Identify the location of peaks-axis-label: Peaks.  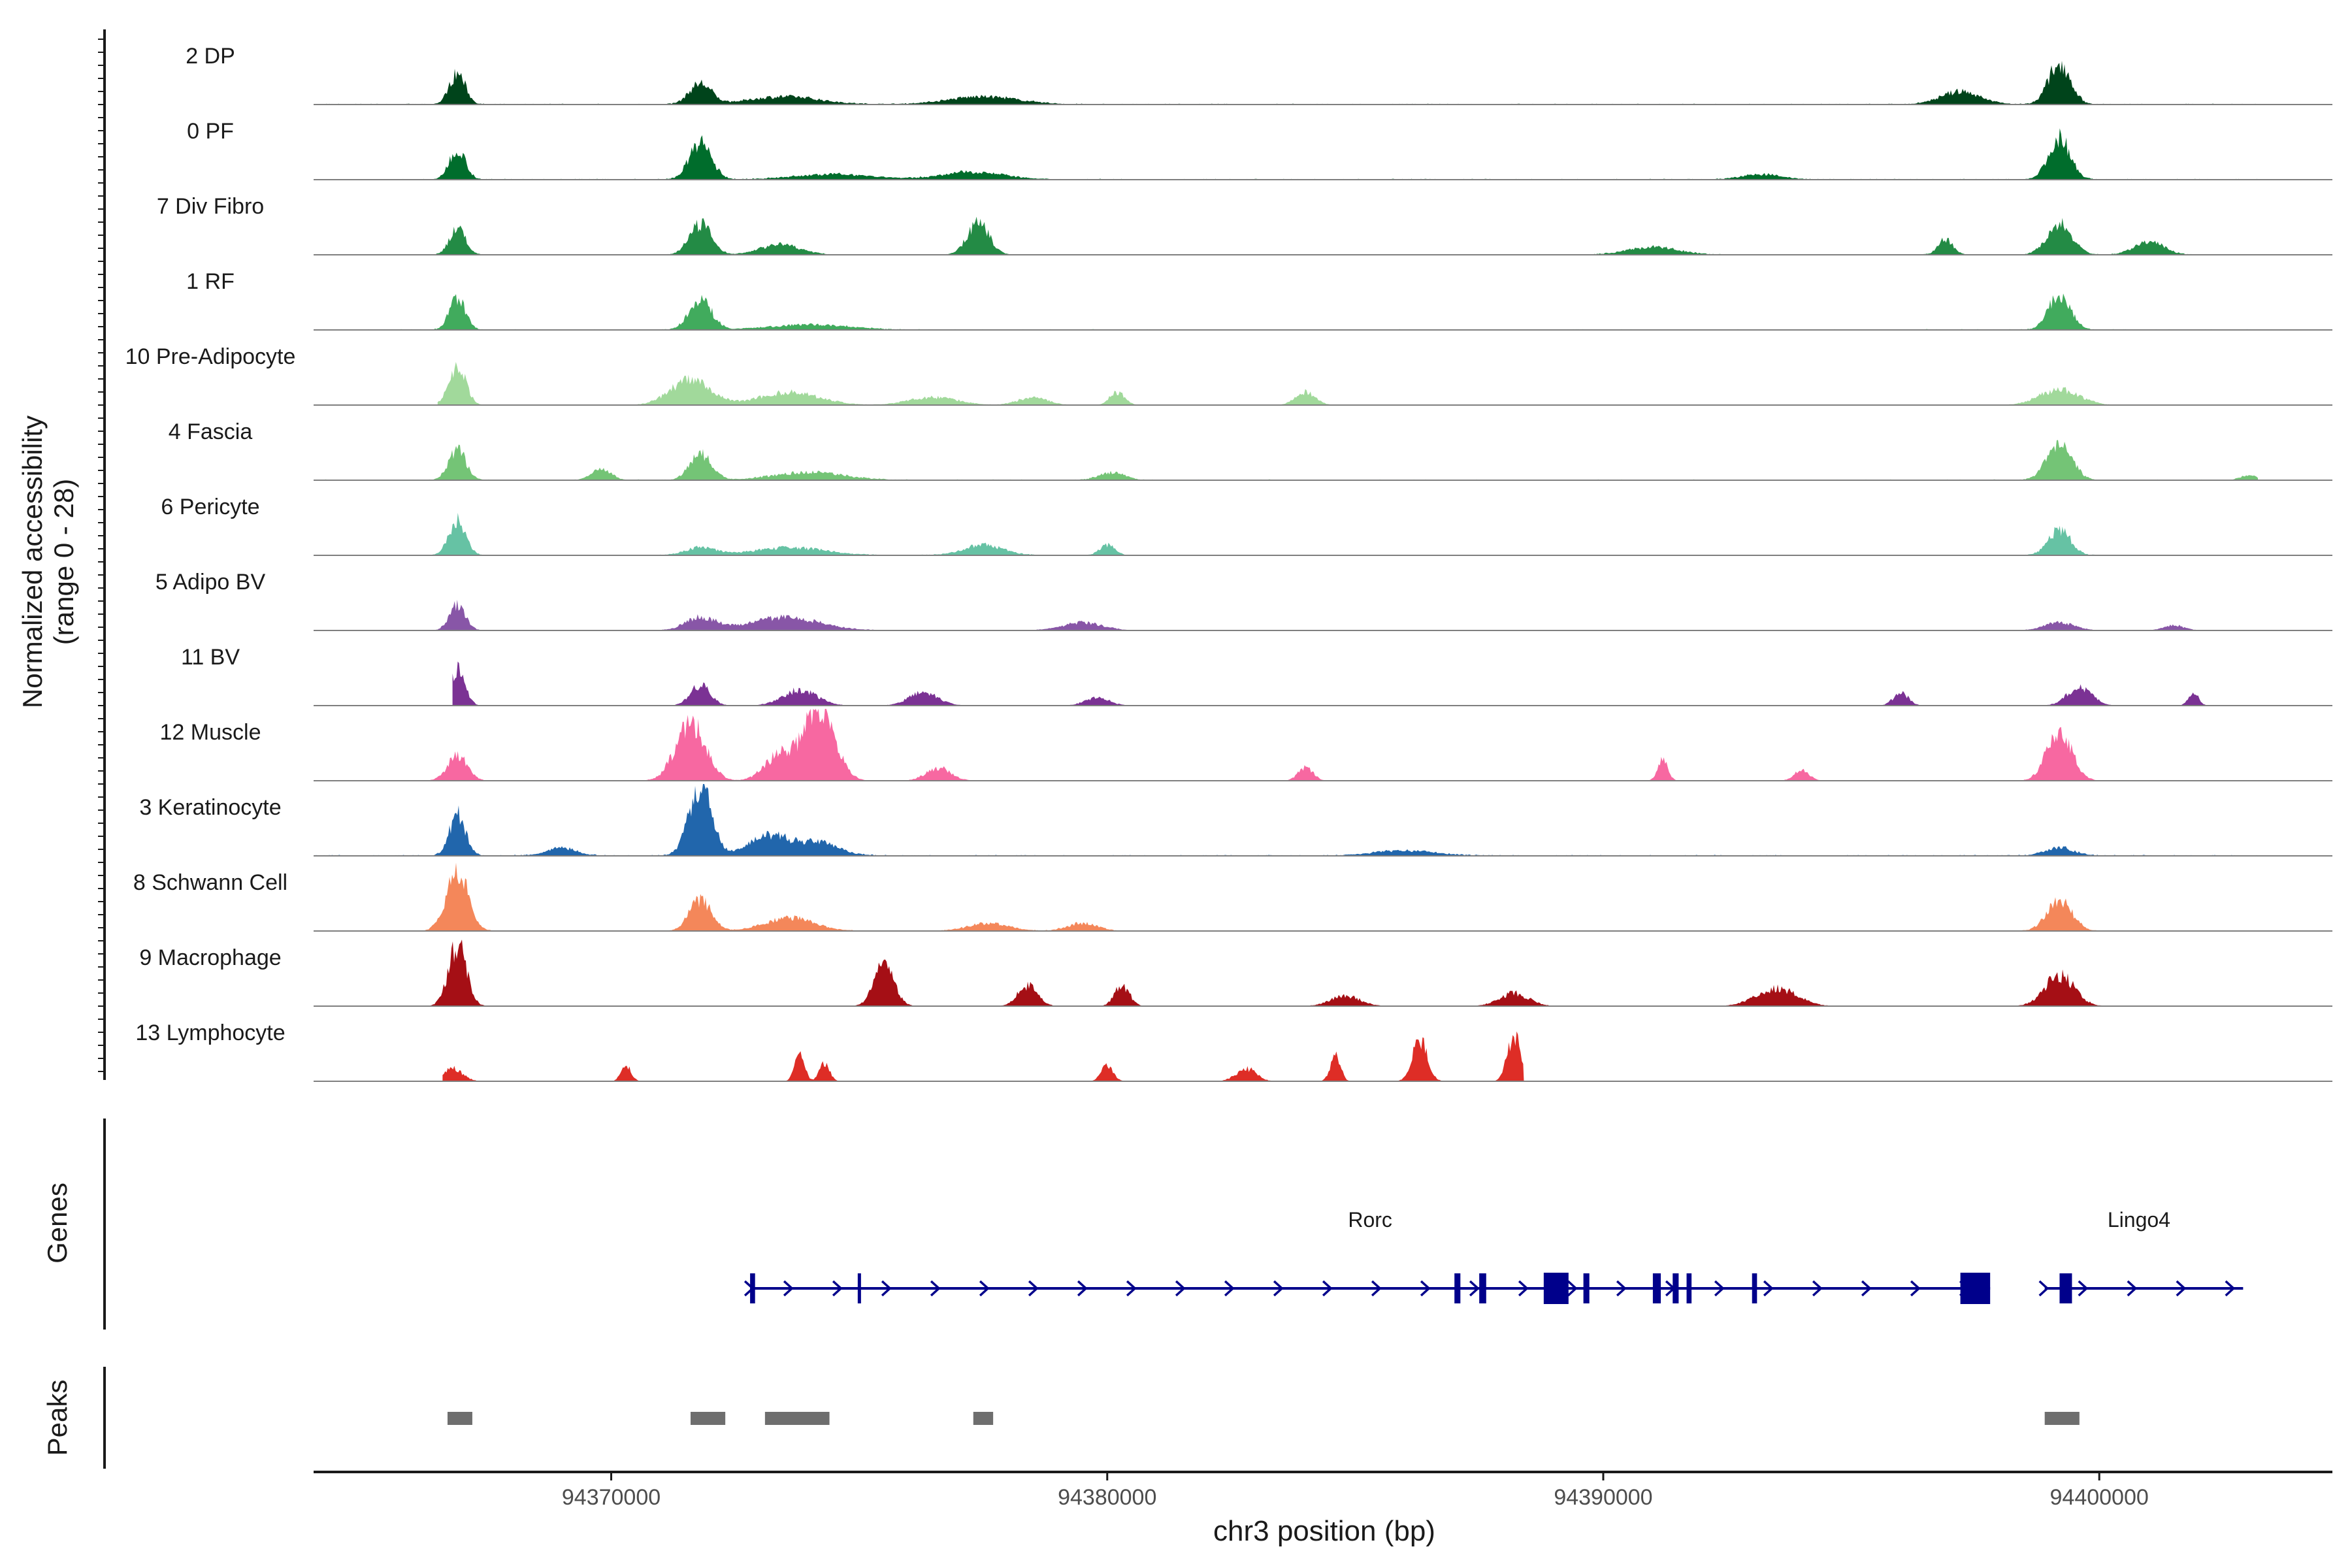
(57, 1418).